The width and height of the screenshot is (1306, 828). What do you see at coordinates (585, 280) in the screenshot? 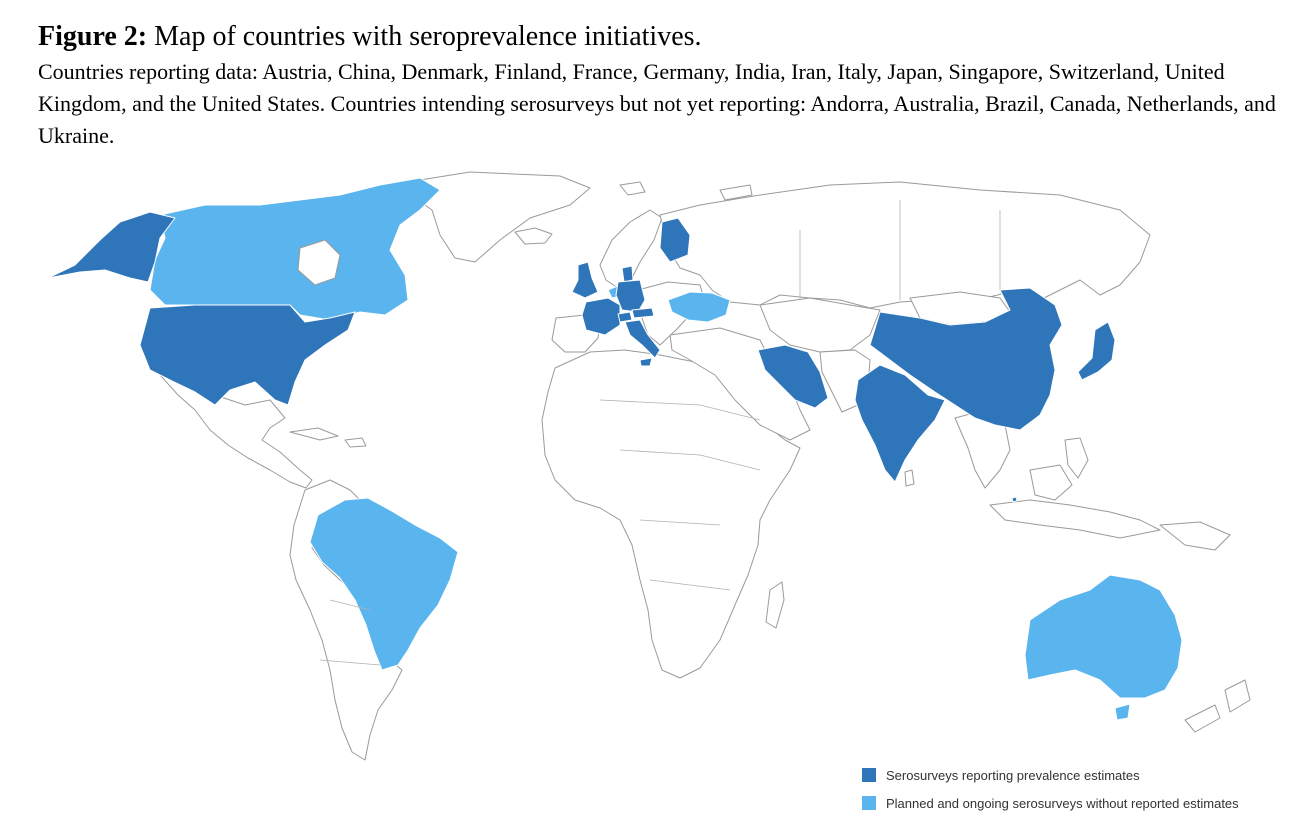
I see `country-united-kingdom` at bounding box center [585, 280].